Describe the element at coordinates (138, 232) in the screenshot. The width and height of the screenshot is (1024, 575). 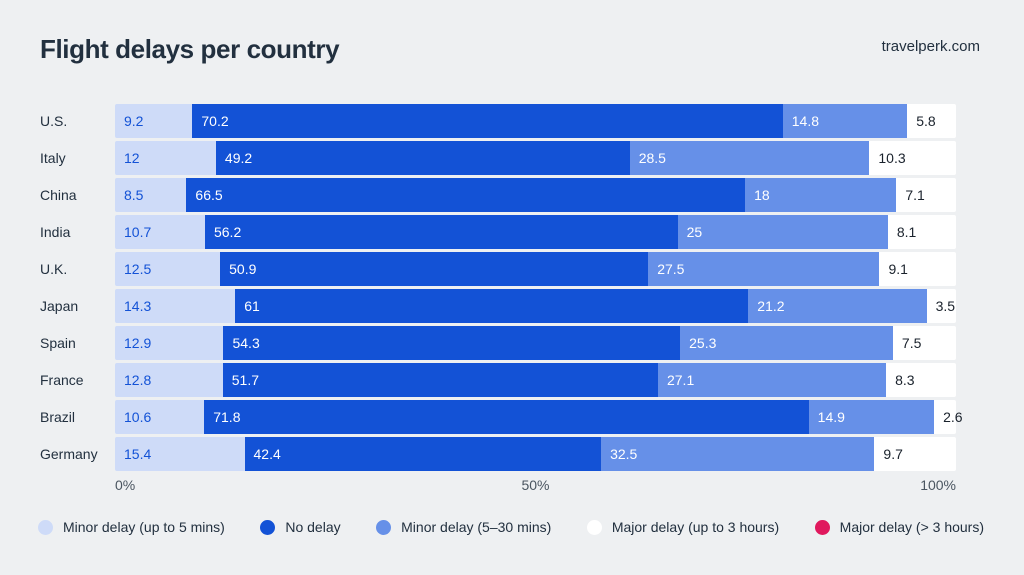
I see `bar-value-label: 10.7` at that location.